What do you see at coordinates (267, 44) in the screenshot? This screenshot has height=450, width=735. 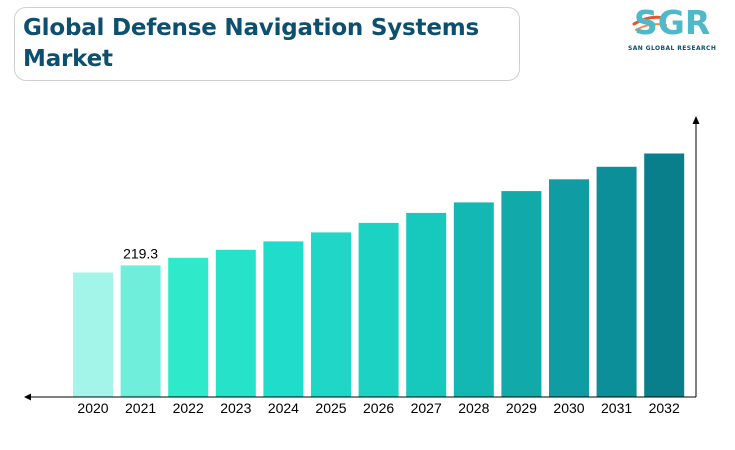 I see `title-box: Global Defense Navigation Systems Market` at bounding box center [267, 44].